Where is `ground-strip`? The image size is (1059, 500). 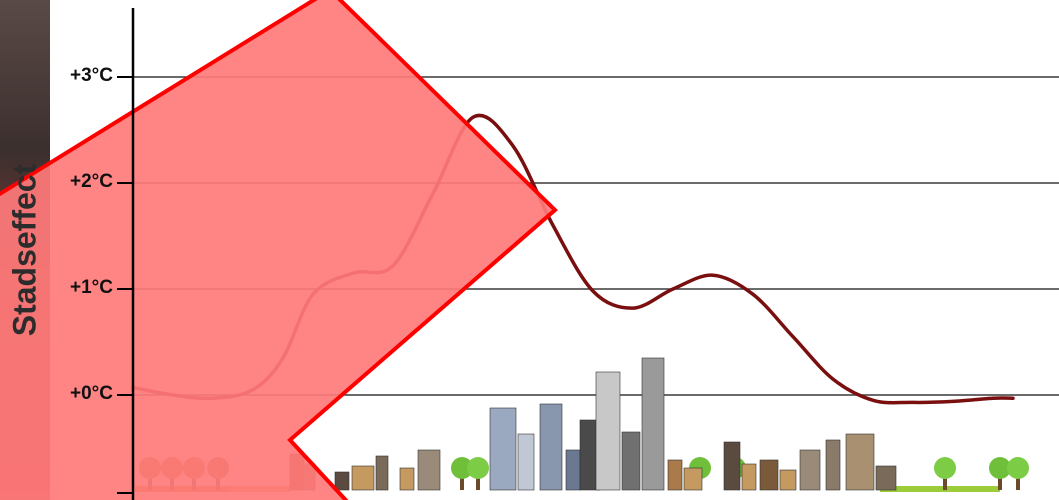
ground-strip is located at coordinates (940, 489).